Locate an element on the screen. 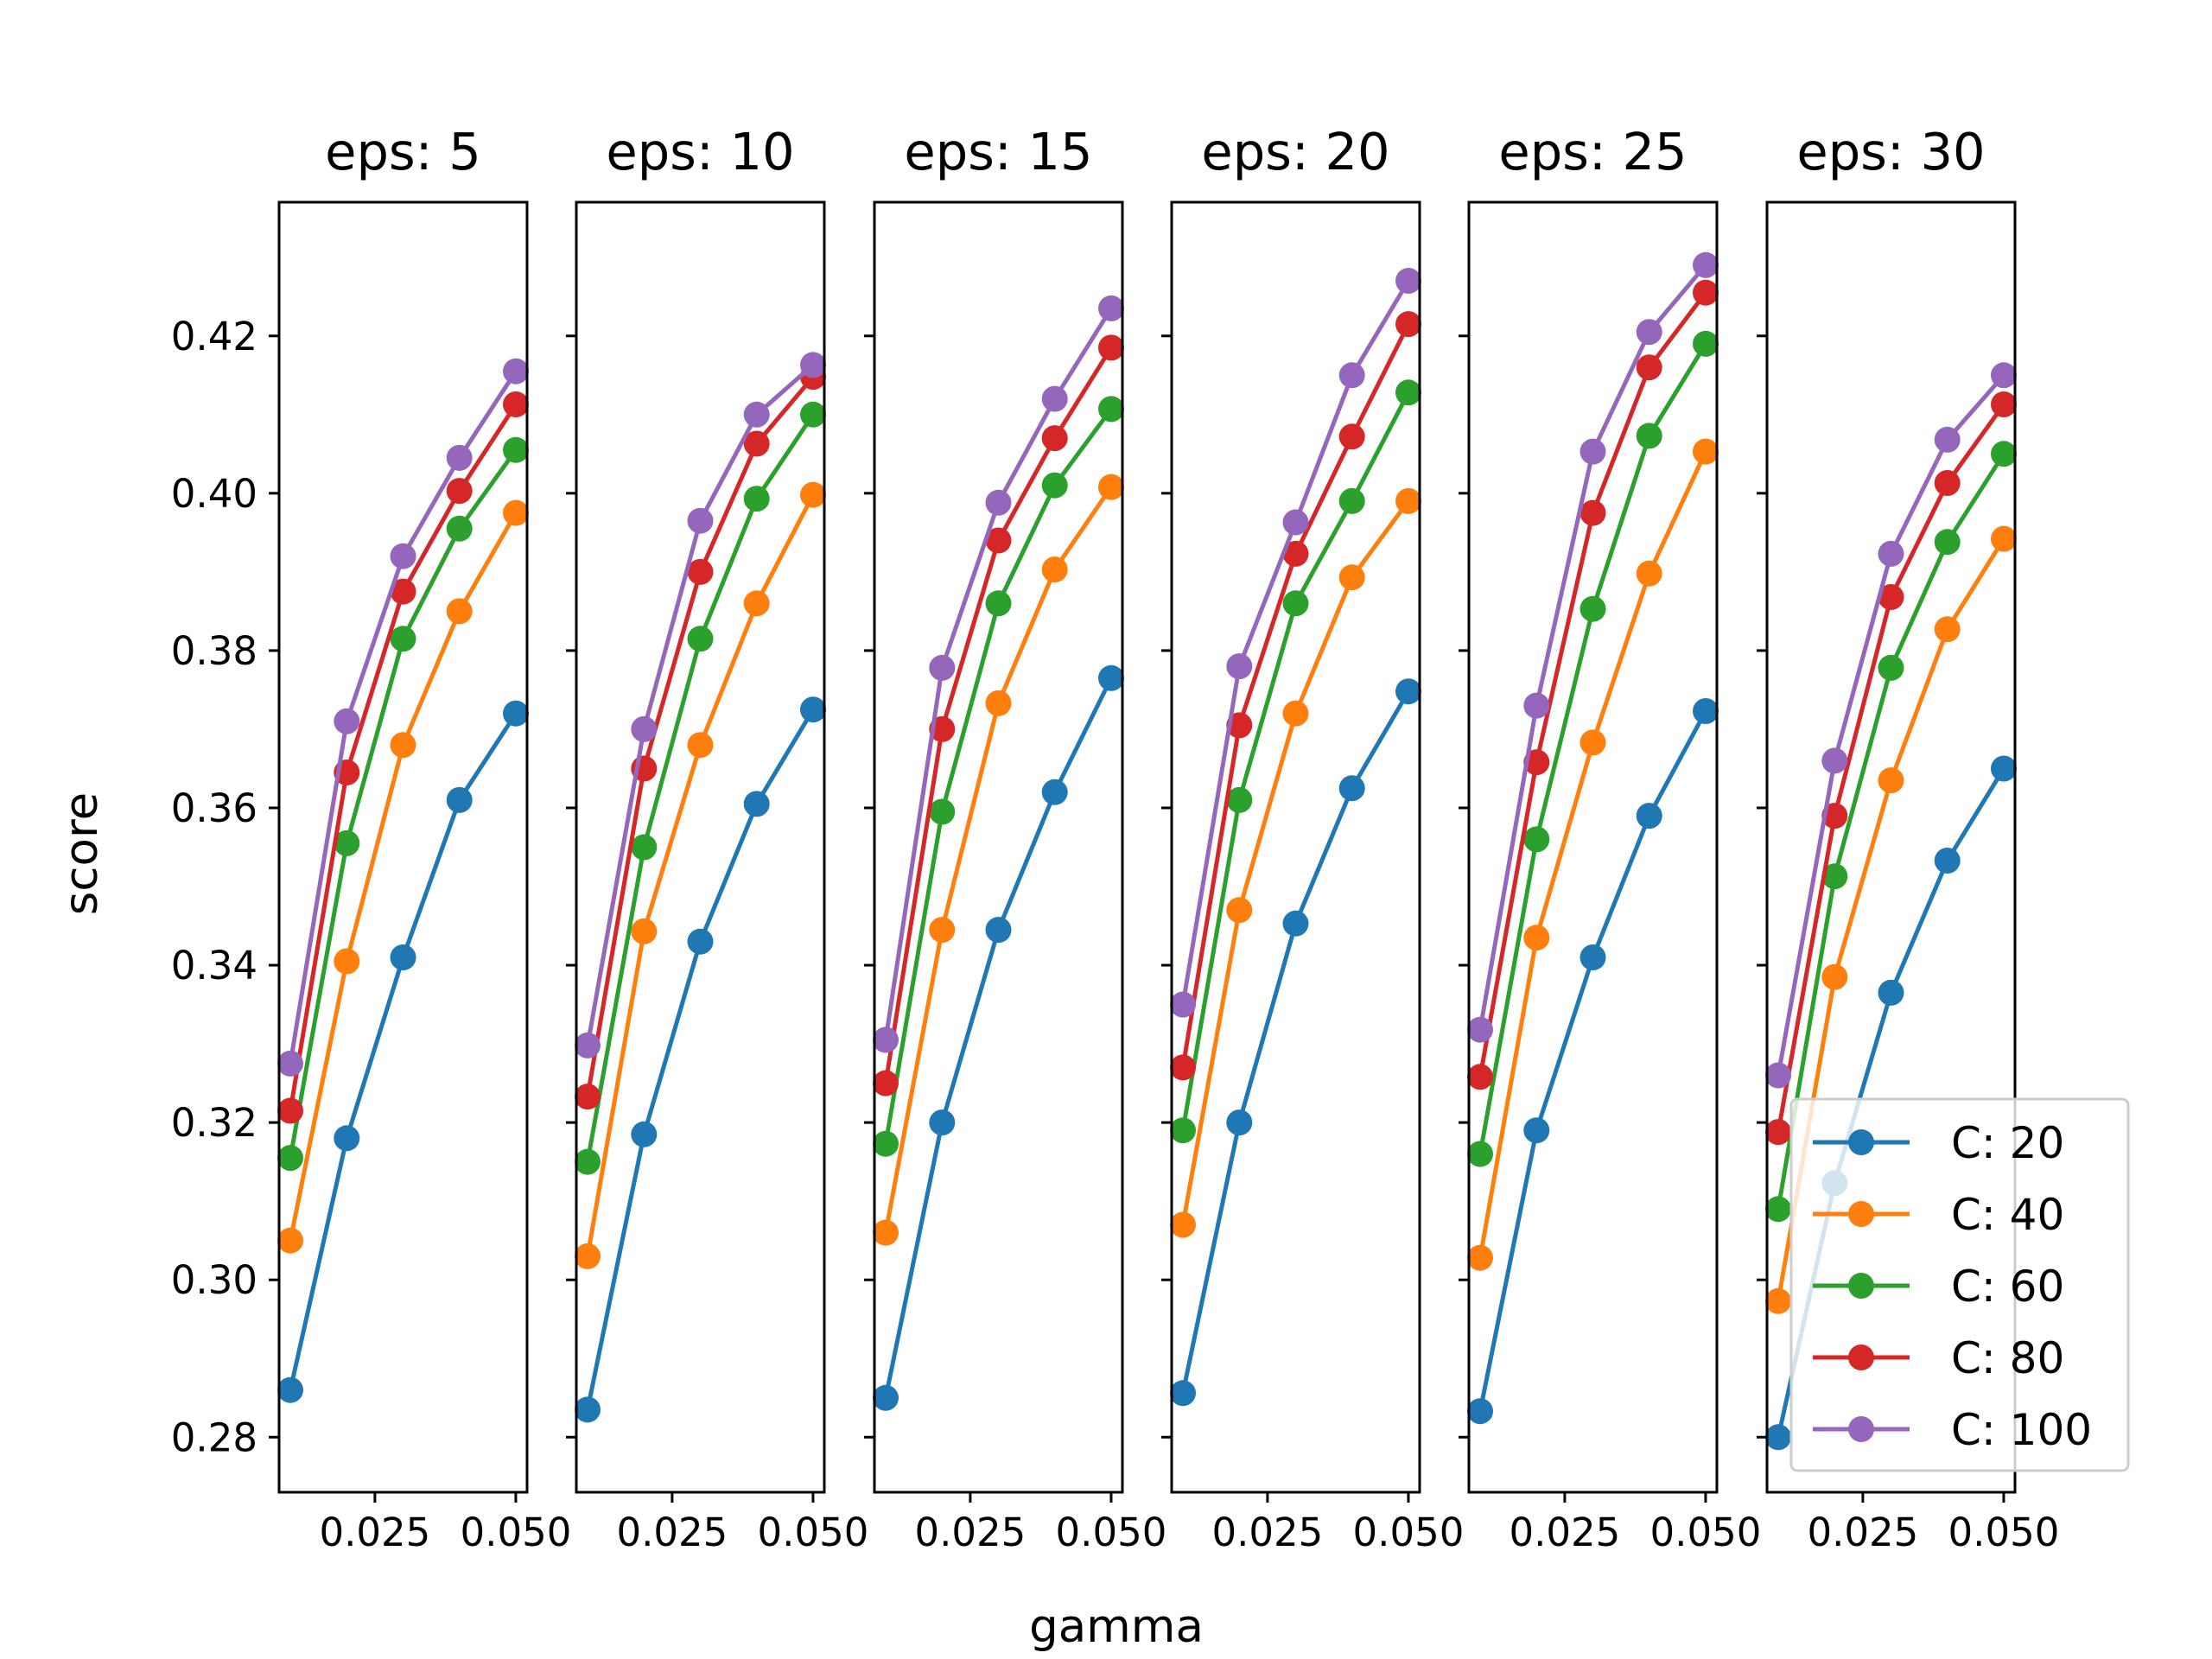  y-tick-label: 0.42 is located at coordinates (214, 336).